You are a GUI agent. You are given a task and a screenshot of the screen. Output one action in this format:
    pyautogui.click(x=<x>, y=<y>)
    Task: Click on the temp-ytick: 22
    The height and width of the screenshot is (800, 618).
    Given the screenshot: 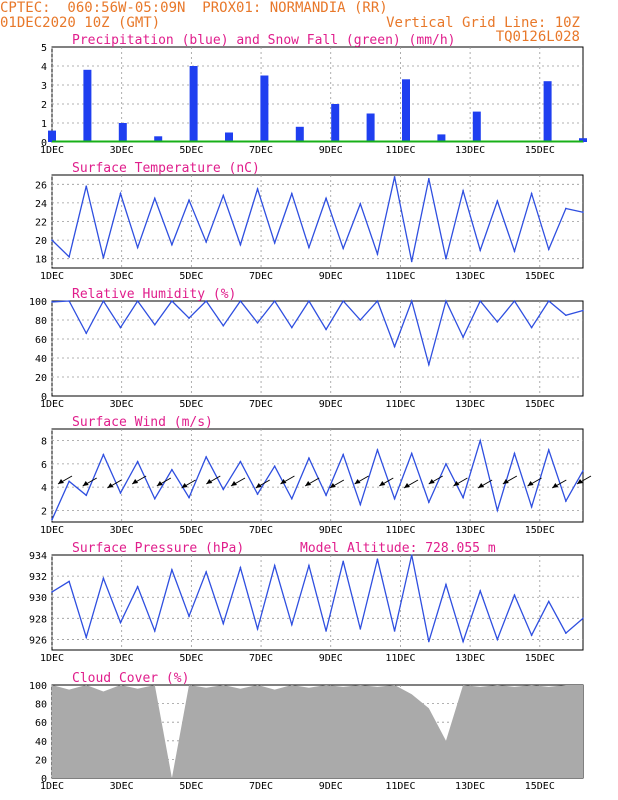 What is the action you would take?
    pyautogui.click(x=41, y=223)
    